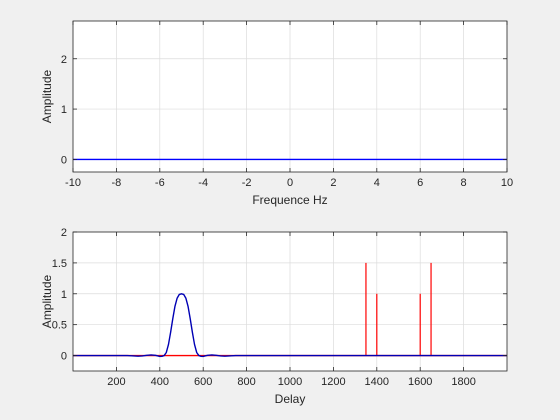  What do you see at coordinates (47, 97) in the screenshot?
I see `frequency-y-axis-label: Amplitude` at bounding box center [47, 97].